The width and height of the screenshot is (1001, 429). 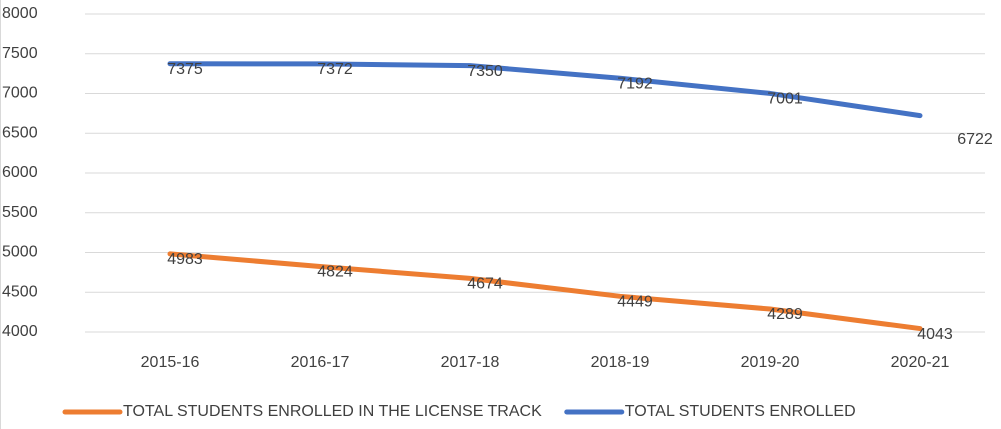 I want to click on y-tick-label: 6000, so click(x=20, y=172).